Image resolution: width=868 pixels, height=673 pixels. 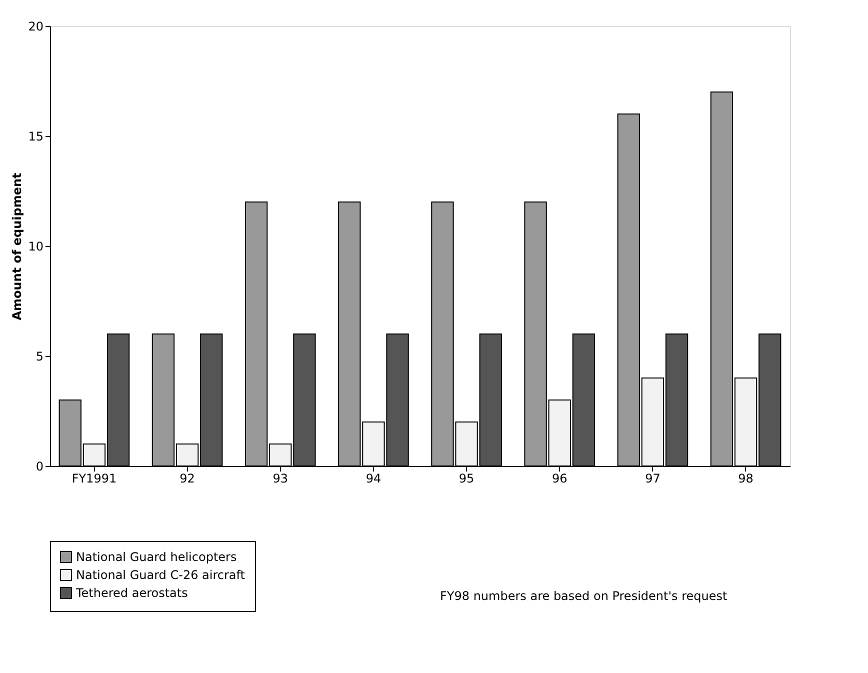 I want to click on legend-label: Tethered aerostats, so click(x=131, y=593).